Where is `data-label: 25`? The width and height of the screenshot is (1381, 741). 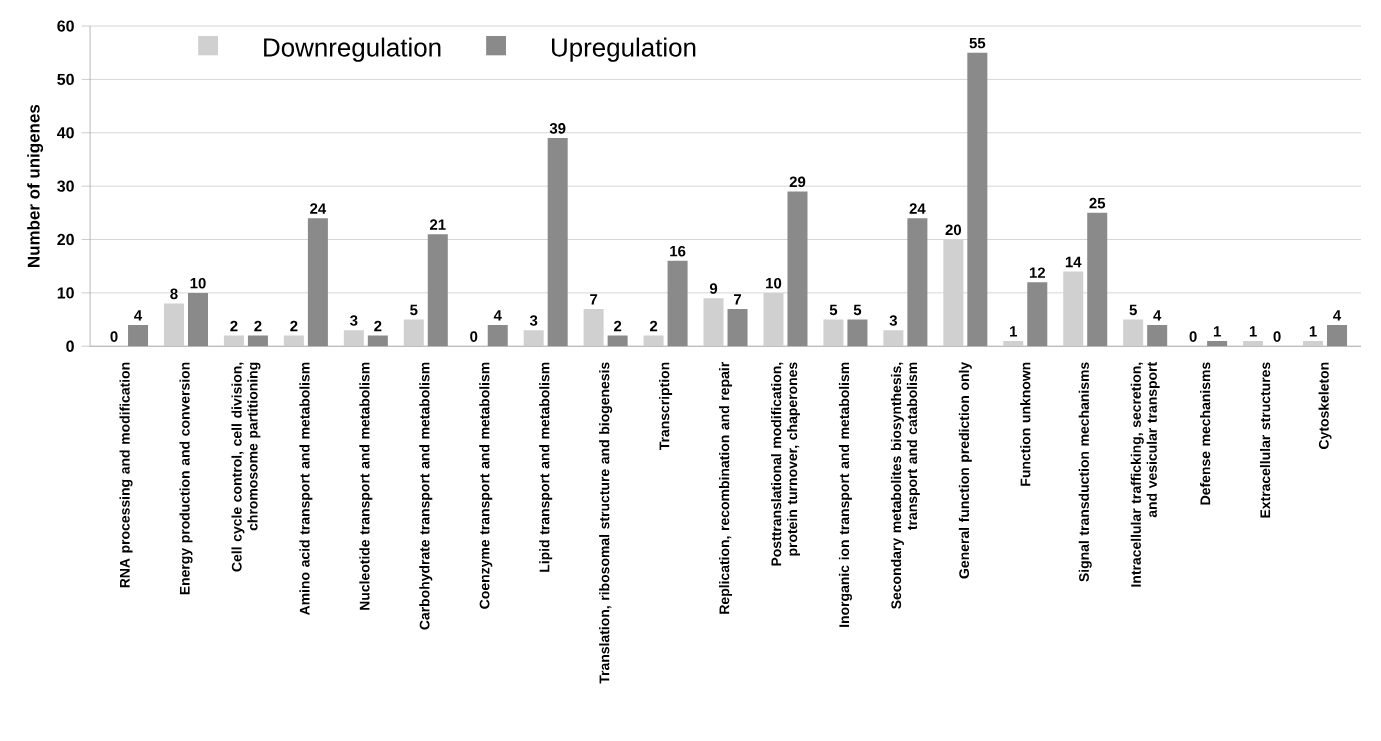 data-label: 25 is located at coordinates (1097, 203).